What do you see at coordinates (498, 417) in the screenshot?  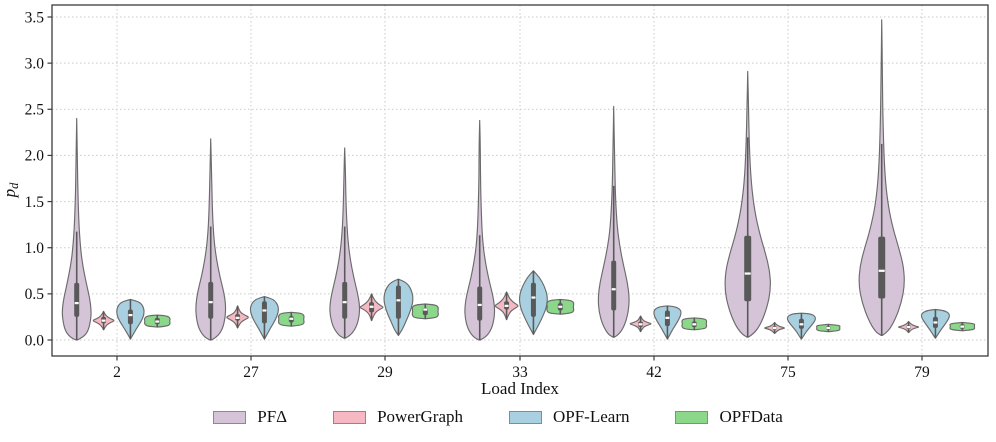 I see `legend: PFΔ PowerGraph OPF-Learn OPFData` at bounding box center [498, 417].